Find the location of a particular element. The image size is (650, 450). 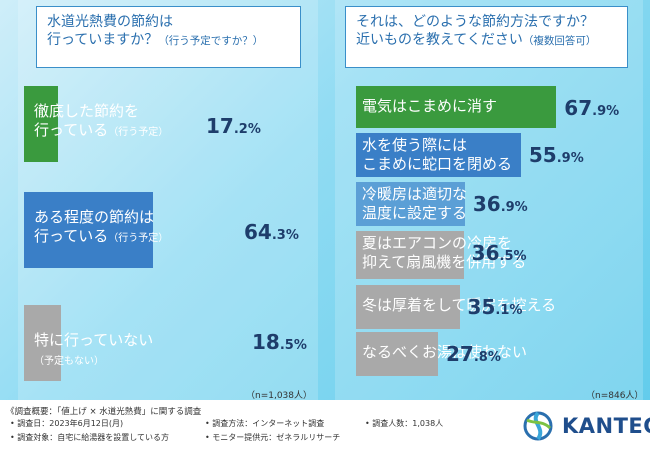

right-value-label-4: 35.1% is located at coordinates (495, 307).